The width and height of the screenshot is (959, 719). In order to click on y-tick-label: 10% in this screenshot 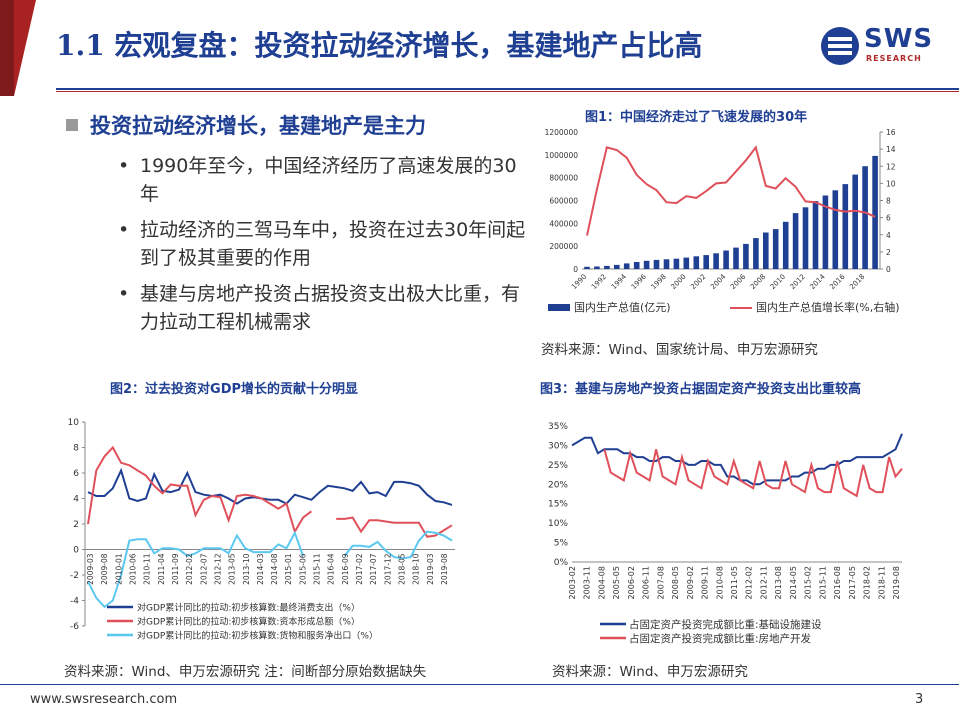, I will do `click(558, 524)`.